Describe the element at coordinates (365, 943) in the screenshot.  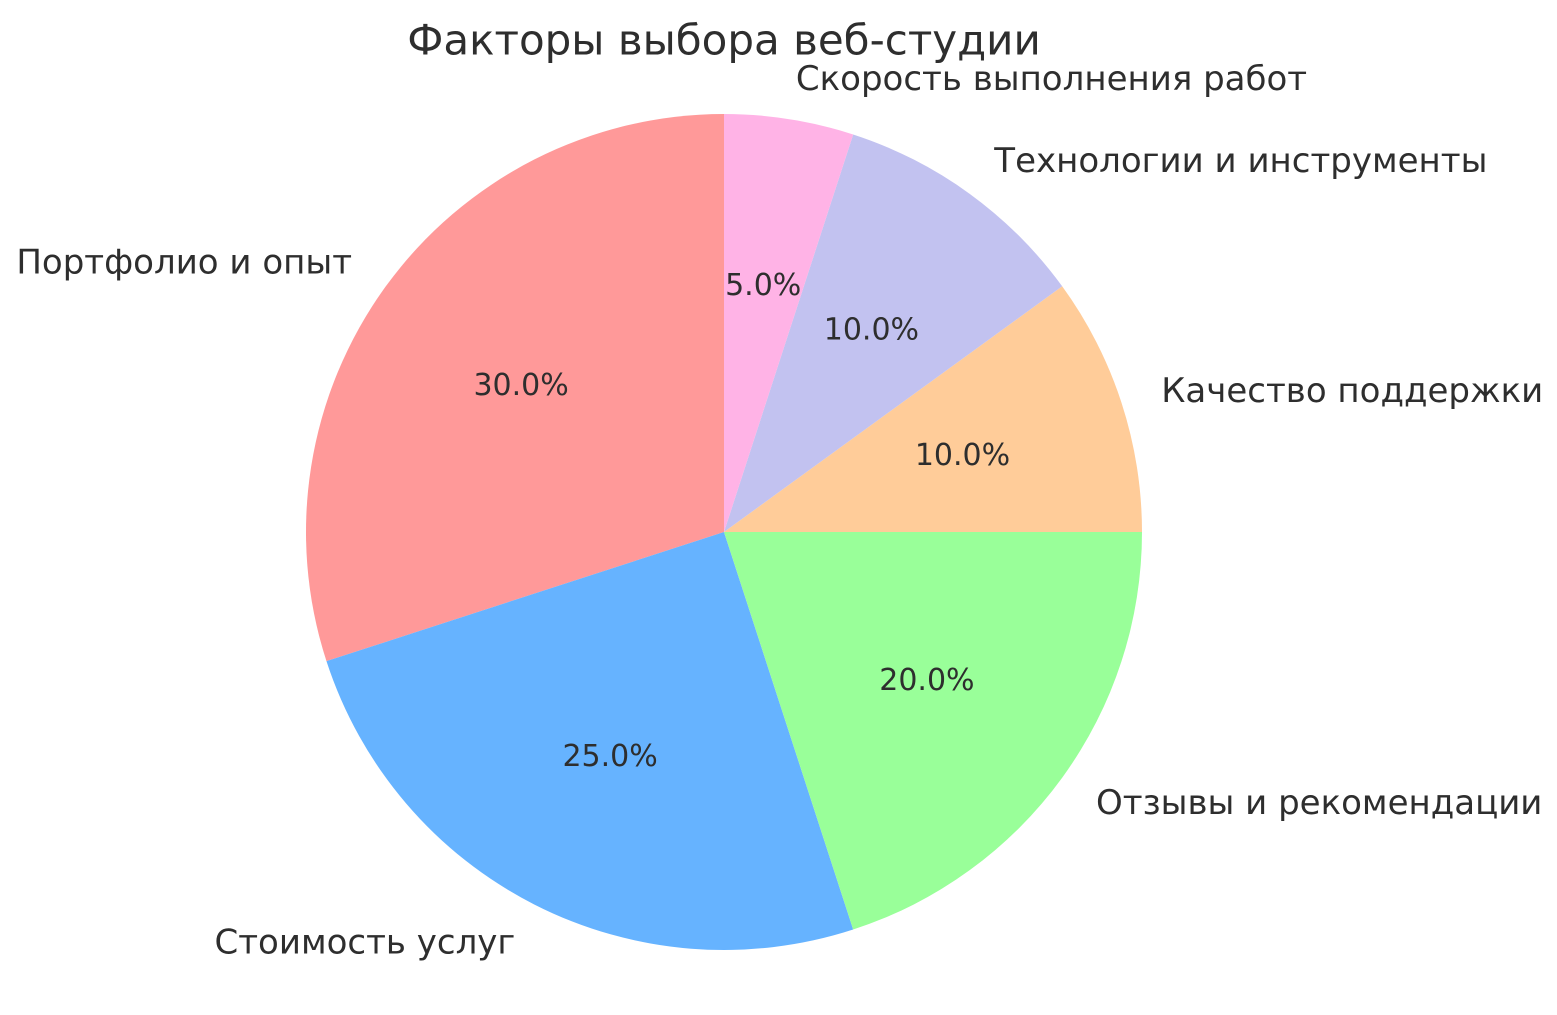
I see `slice-label-1: Стоимость услуг` at that location.